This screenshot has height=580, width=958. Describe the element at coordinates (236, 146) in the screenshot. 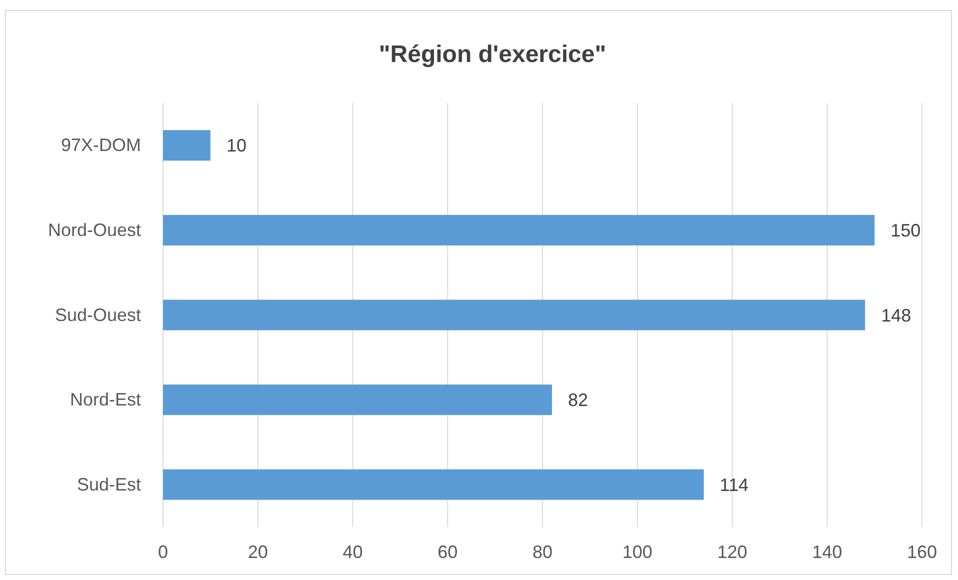

I see `data-label: 10` at that location.